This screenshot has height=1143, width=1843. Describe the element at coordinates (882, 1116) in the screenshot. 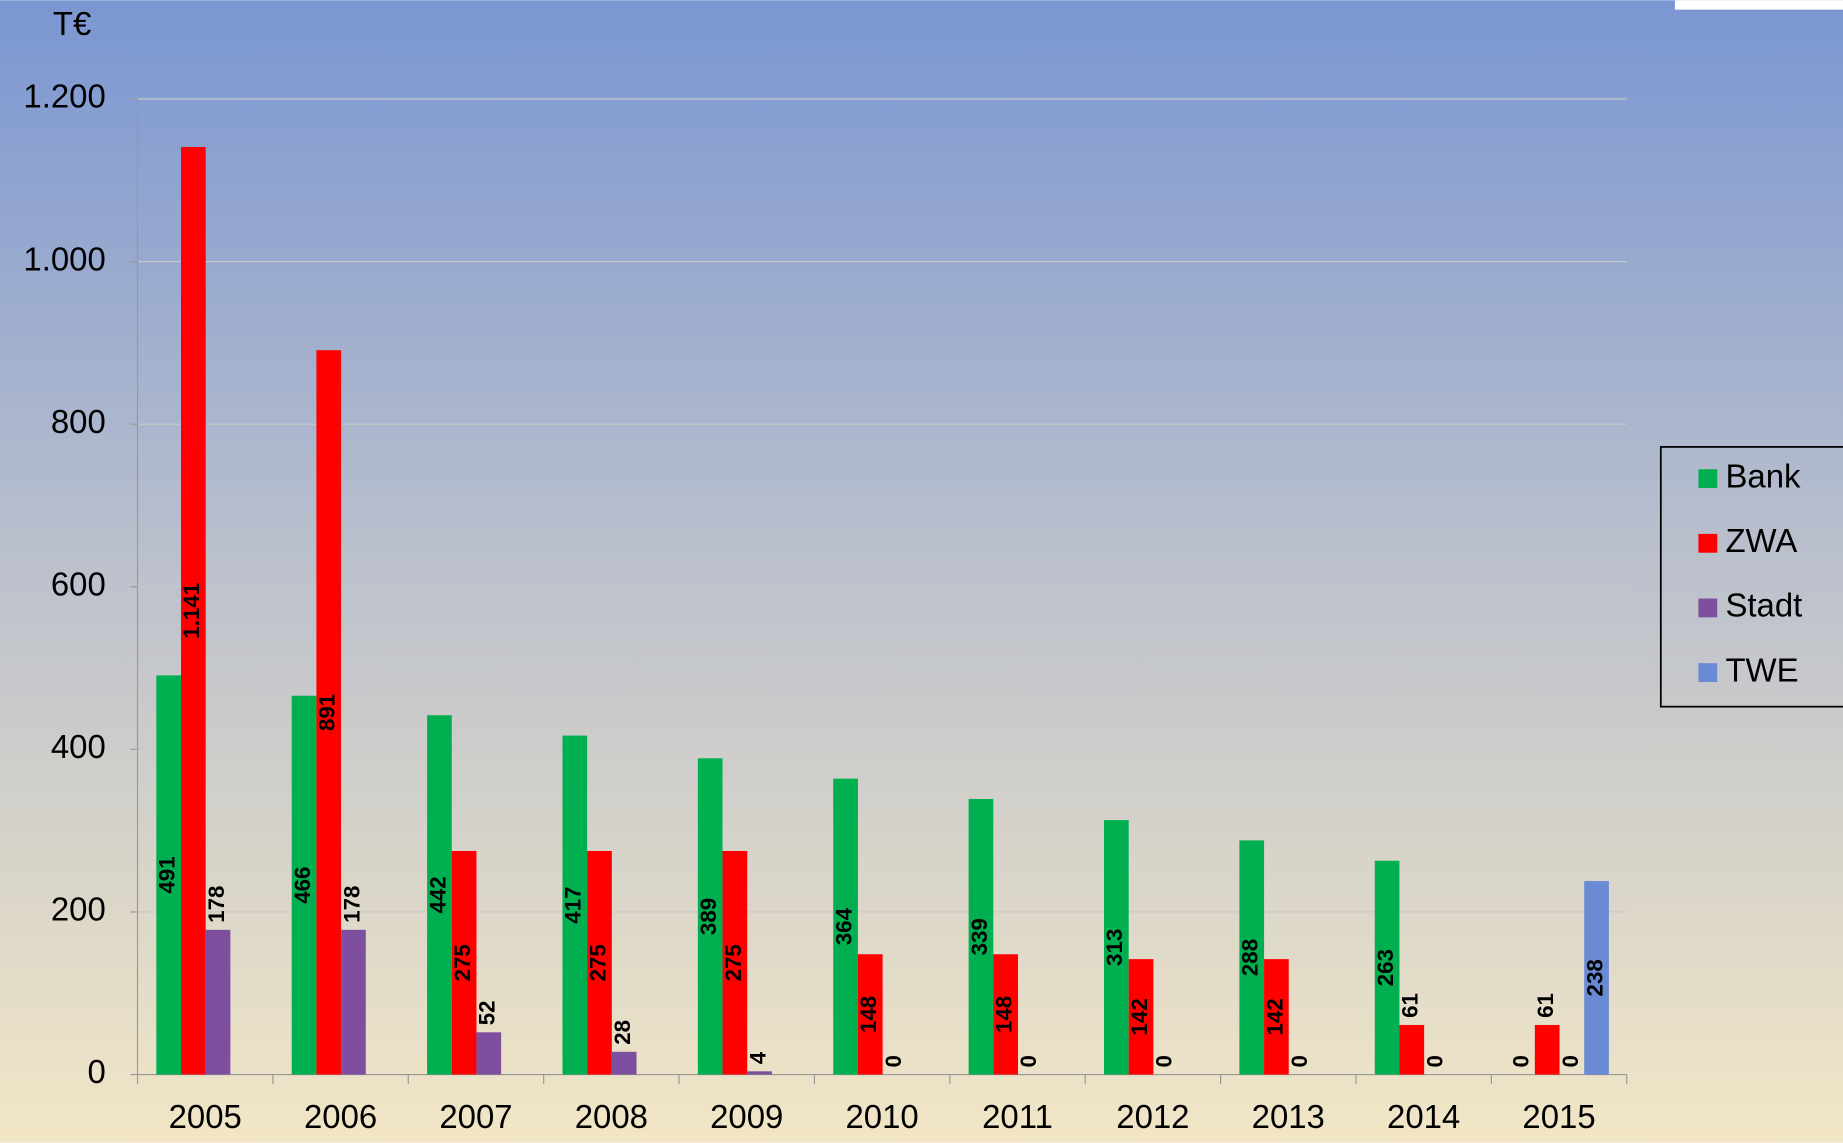

I see `x-tick-label: 2010` at that location.